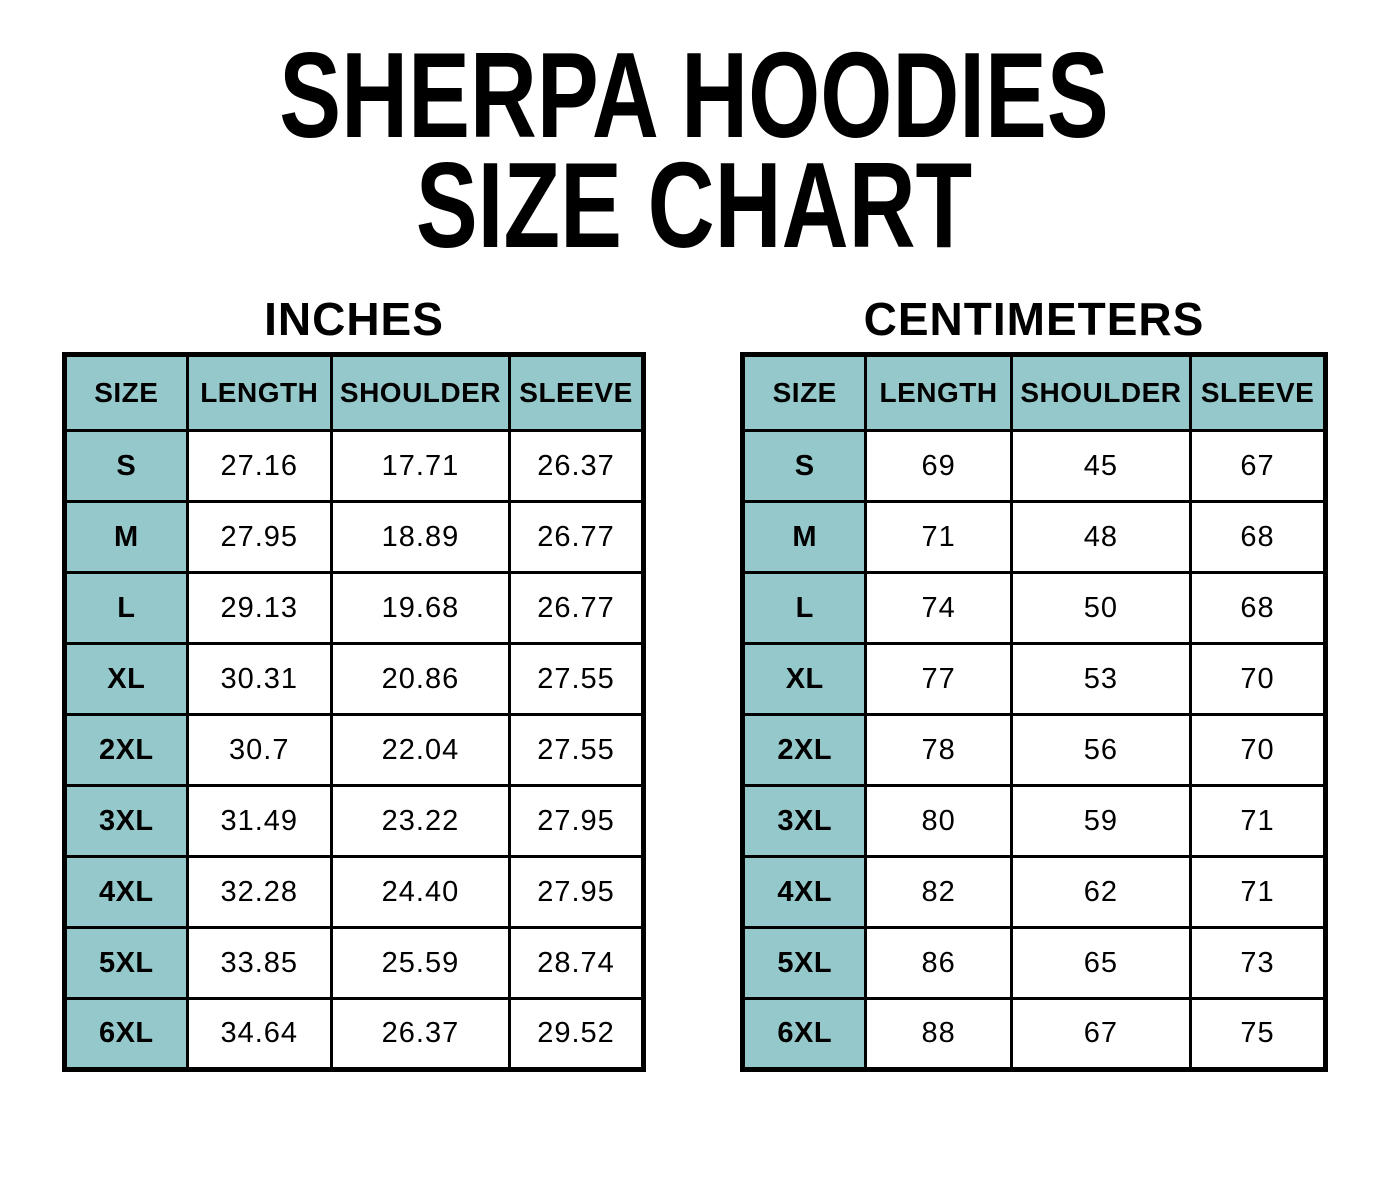 This screenshot has height=1200, width=1388. I want to click on table-row-l: L 29.13 19.68 26.77, so click(354, 608).